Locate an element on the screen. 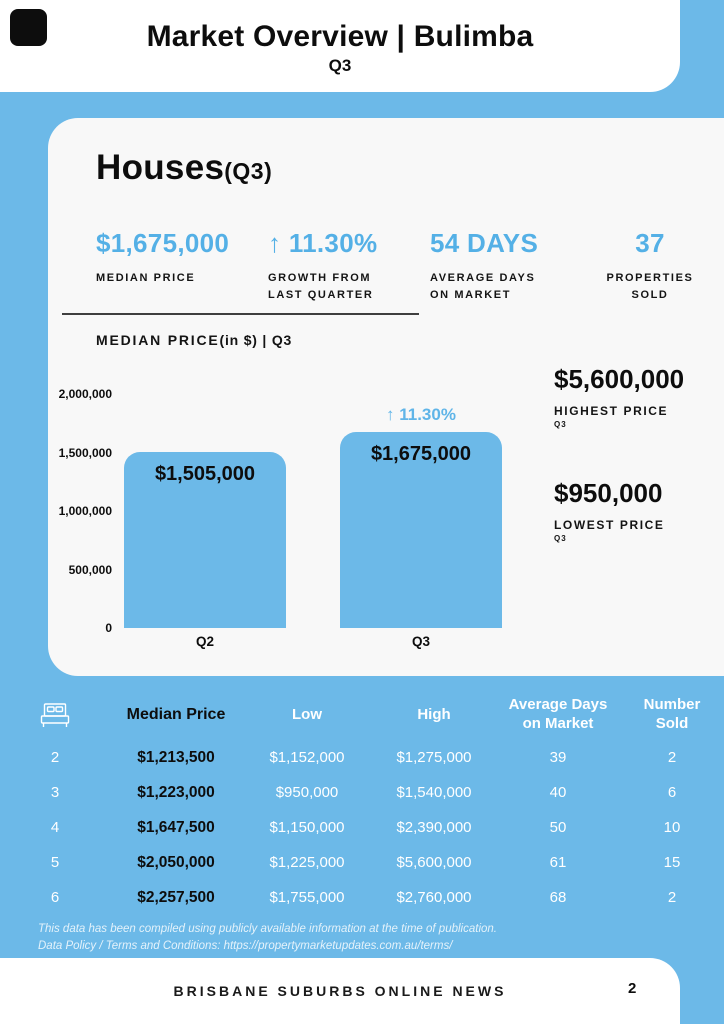 This screenshot has height=1024, width=724. section-title-suffix: (Q3) is located at coordinates (248, 171).